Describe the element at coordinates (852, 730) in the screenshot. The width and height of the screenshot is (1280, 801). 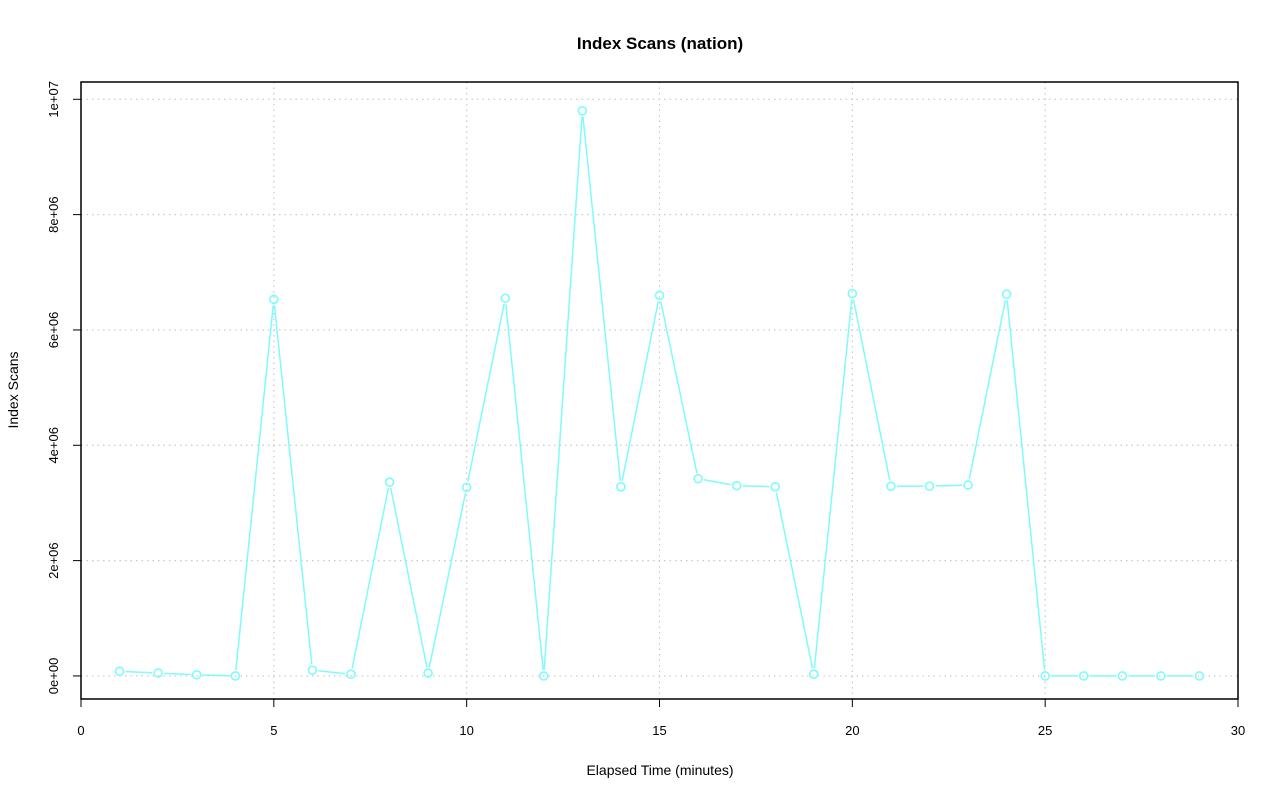
I see `x-tick-label: 20` at that location.